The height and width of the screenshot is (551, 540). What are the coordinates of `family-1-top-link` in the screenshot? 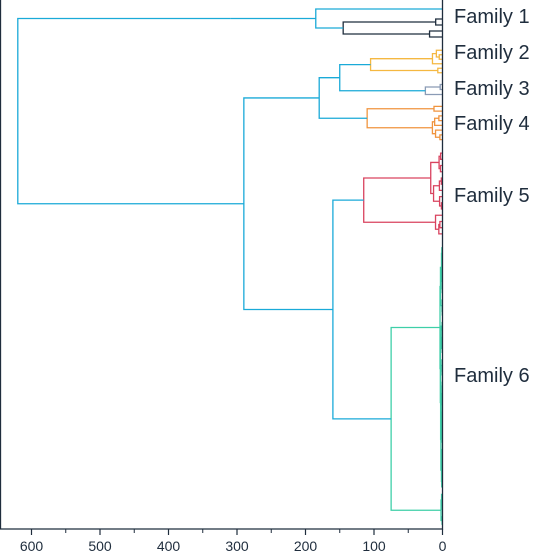 It's located at (379, 18).